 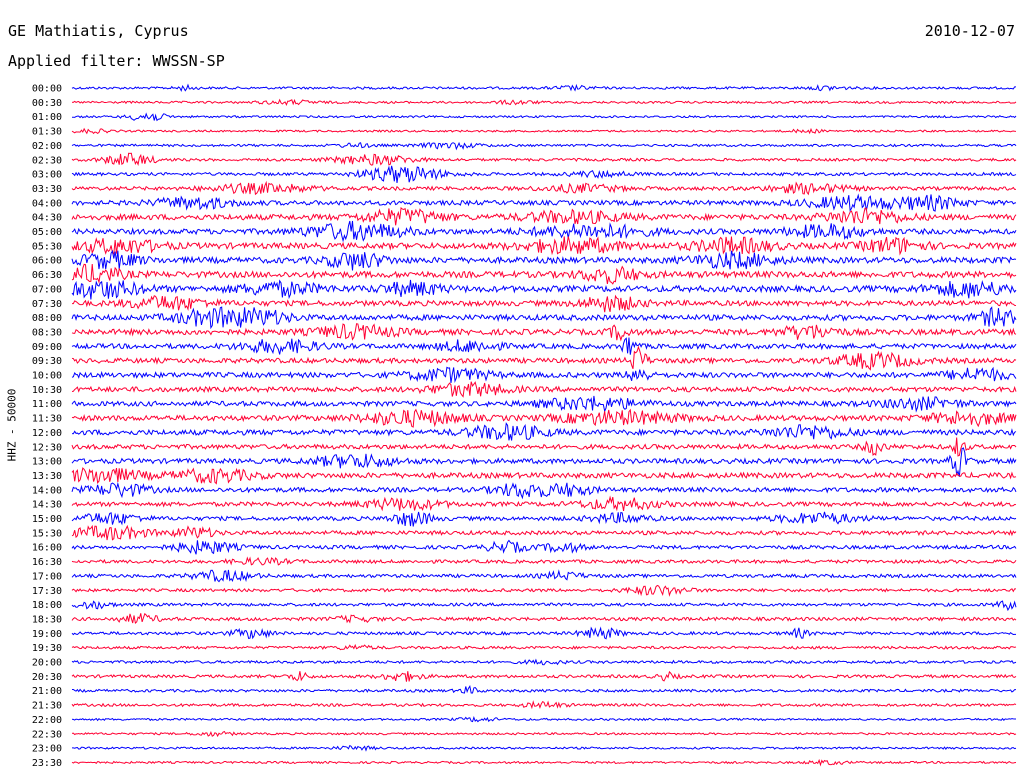 I want to click on row-time-label: 05:00, so click(x=47, y=232).